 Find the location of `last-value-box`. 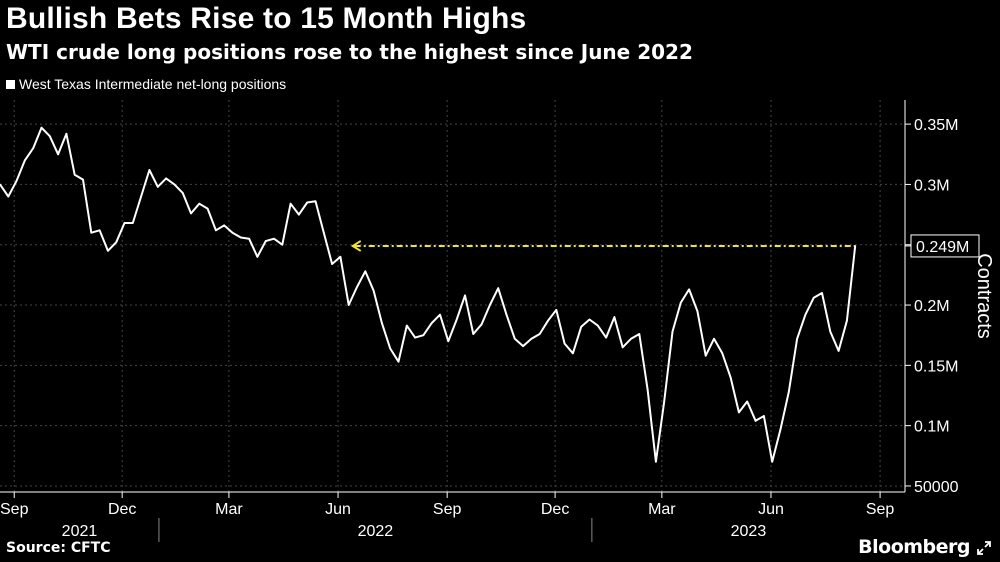

last-value-box is located at coordinates (945, 246).